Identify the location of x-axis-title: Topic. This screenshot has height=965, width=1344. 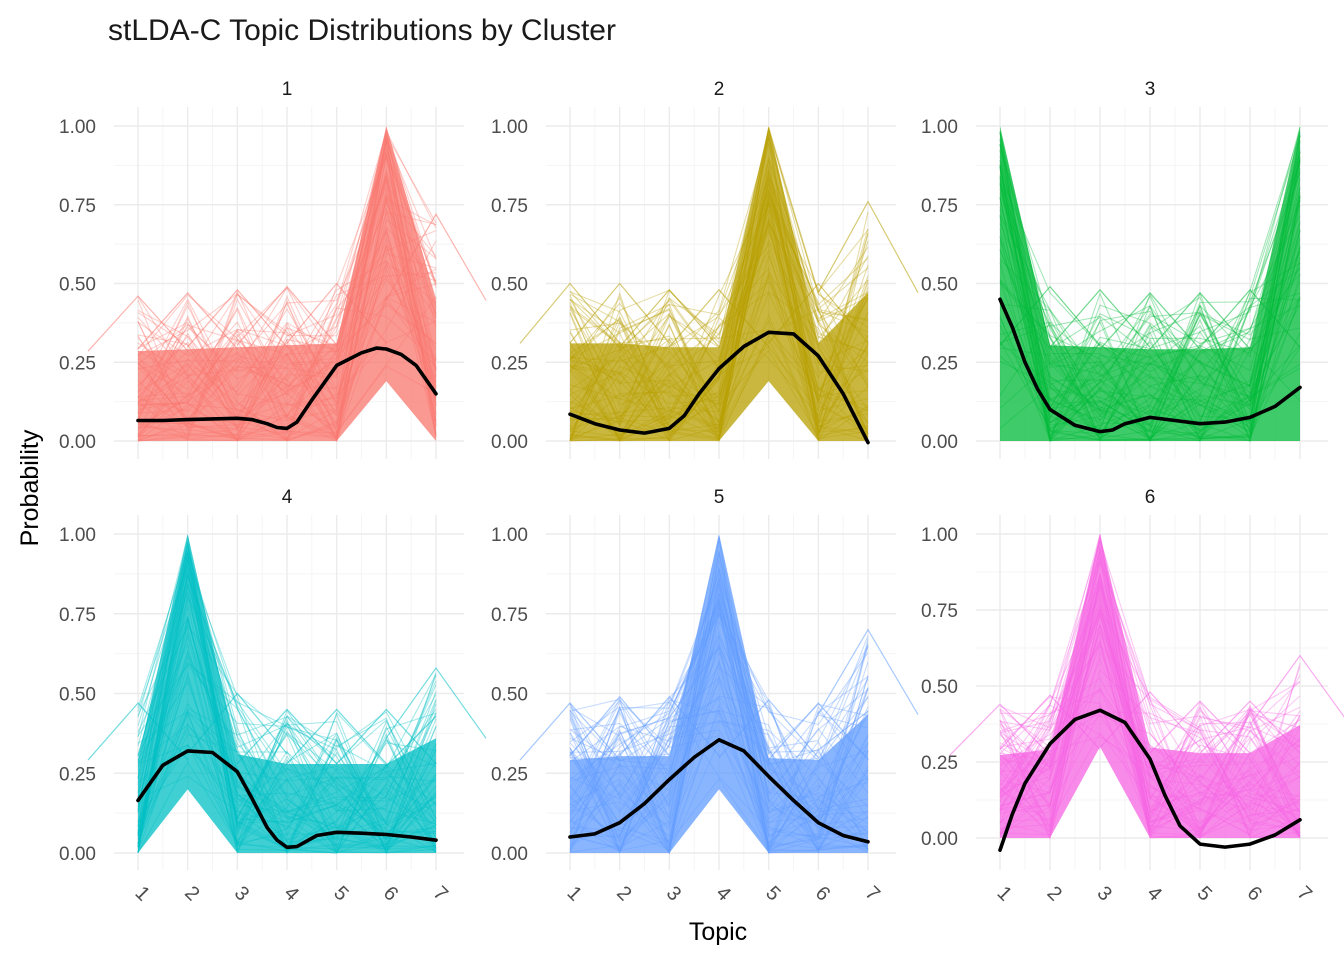
(718, 932).